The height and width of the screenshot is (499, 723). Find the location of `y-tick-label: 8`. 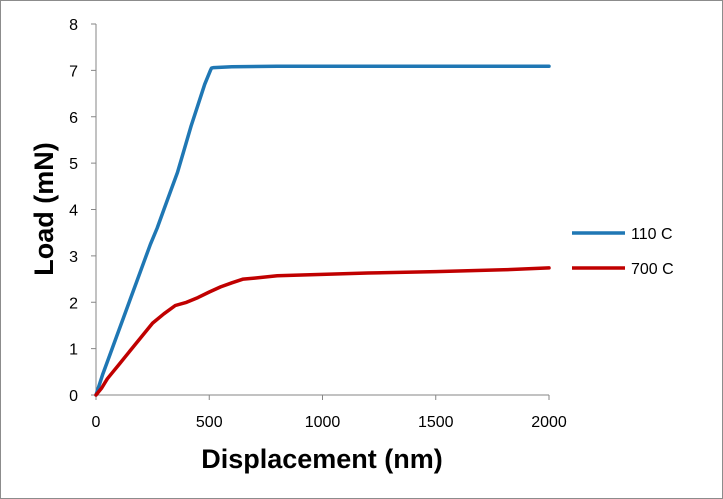

y-tick-label: 8 is located at coordinates (73, 25).